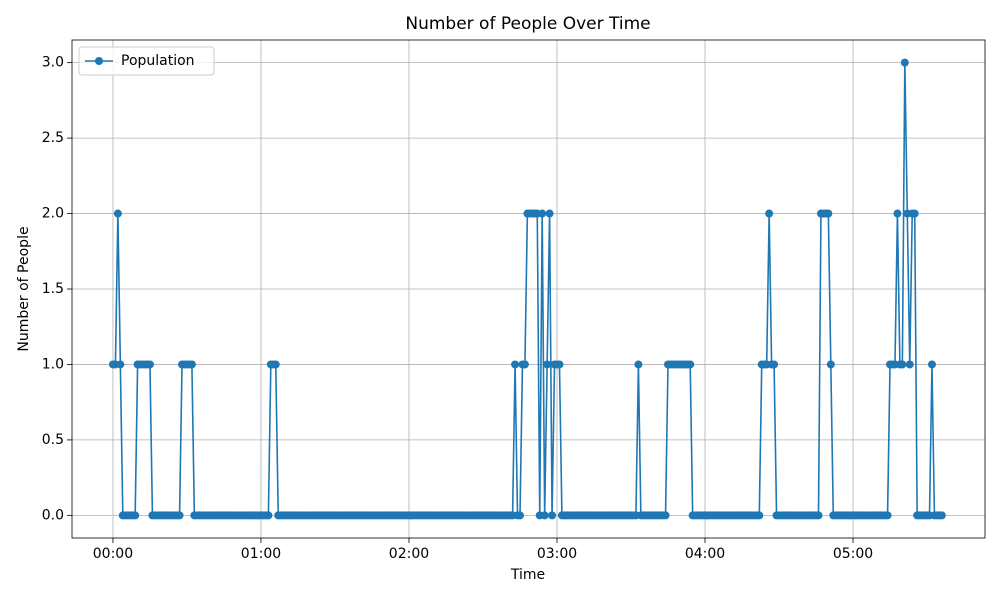 The width and height of the screenshot is (1000, 600). I want to click on x-tick-label: 05:00, so click(853, 554).